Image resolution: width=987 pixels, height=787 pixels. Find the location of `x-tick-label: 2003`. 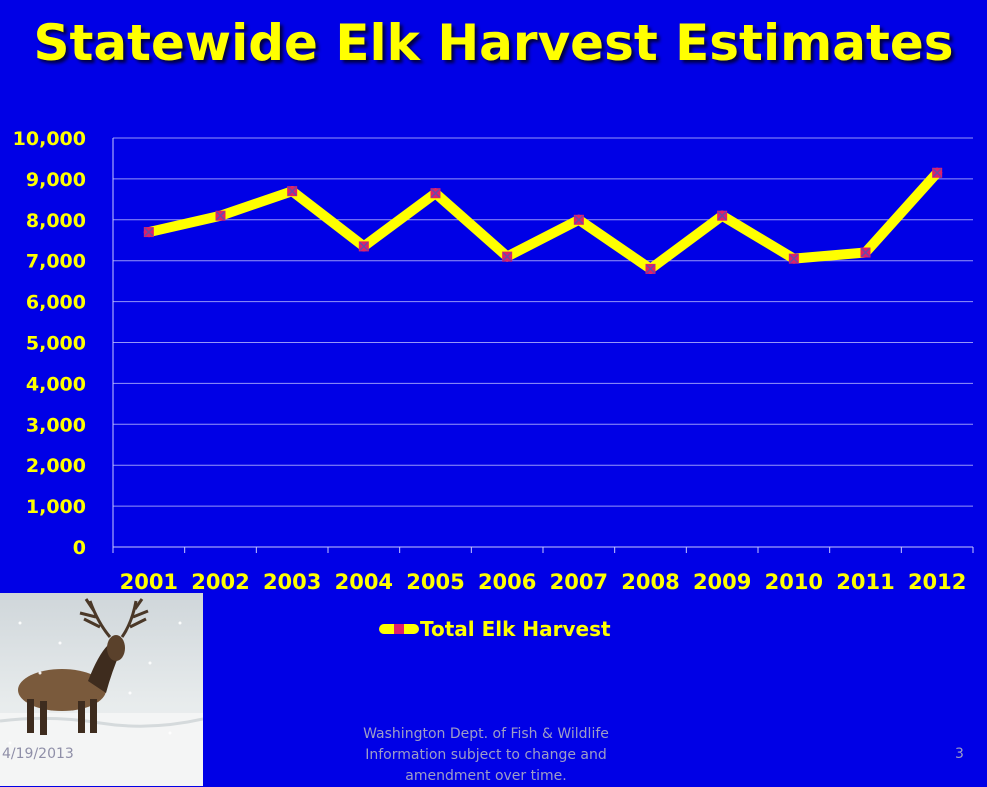

x-tick-label: 2003 is located at coordinates (292, 582).